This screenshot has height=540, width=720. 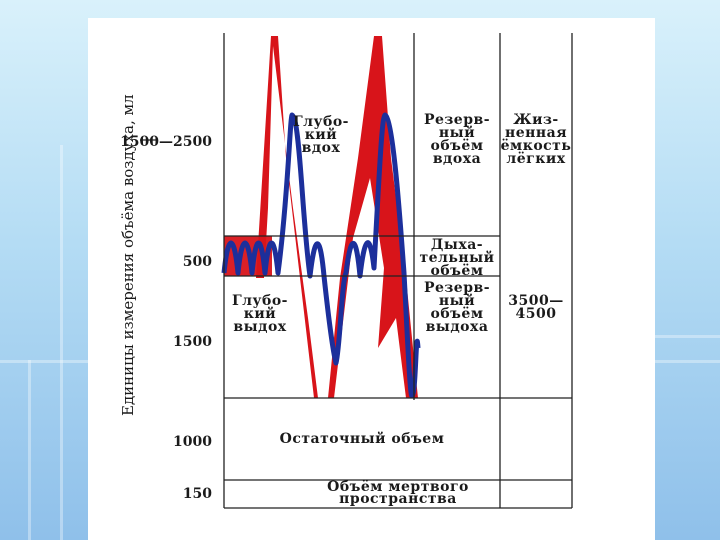 What do you see at coordinates (398, 493) in the screenshot?
I see `dead-space-label: Объём мертвого пространства` at bounding box center [398, 493].